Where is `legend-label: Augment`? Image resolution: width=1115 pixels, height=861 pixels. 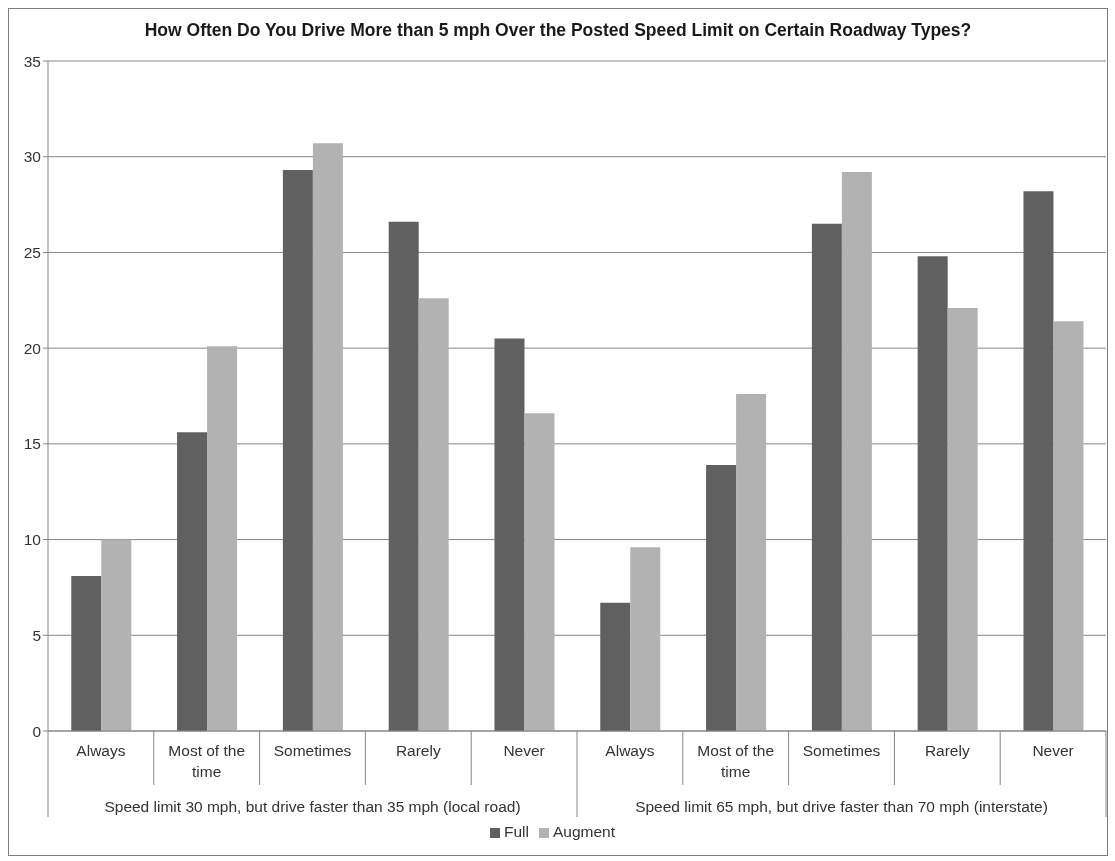
legend-label: Augment is located at coordinates (584, 831).